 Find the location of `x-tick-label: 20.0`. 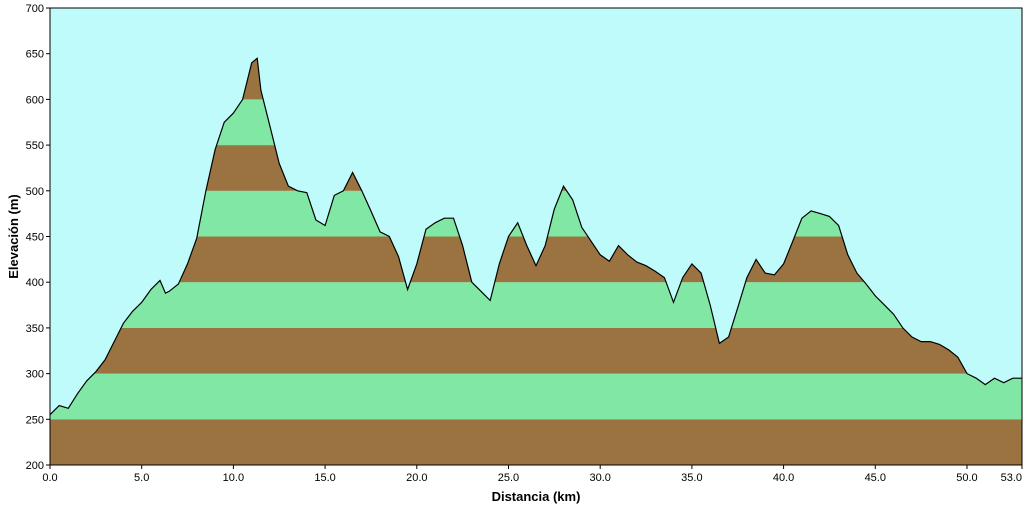

x-tick-label: 20.0 is located at coordinates (416, 478).